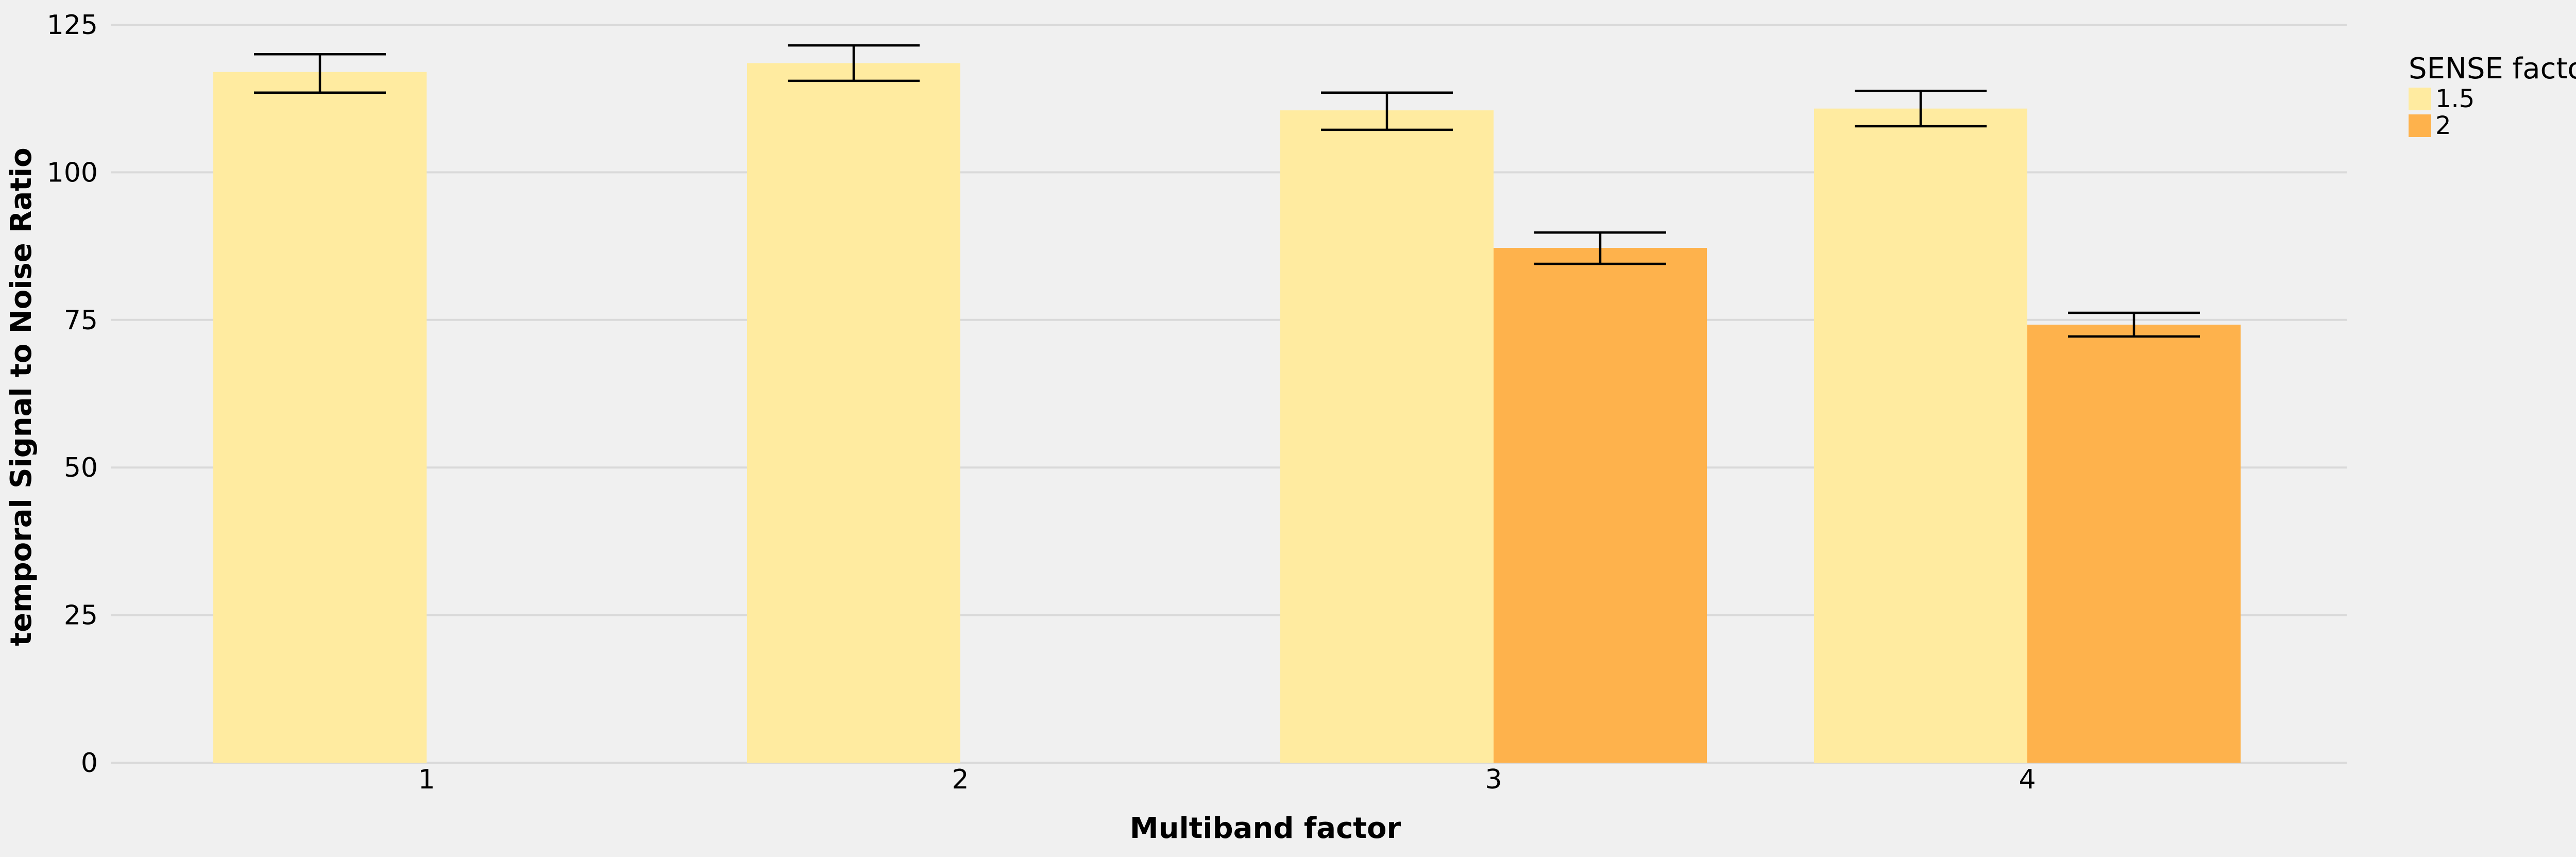  Describe the element at coordinates (960, 779) in the screenshot. I see `x-tick-label: 2` at that location.